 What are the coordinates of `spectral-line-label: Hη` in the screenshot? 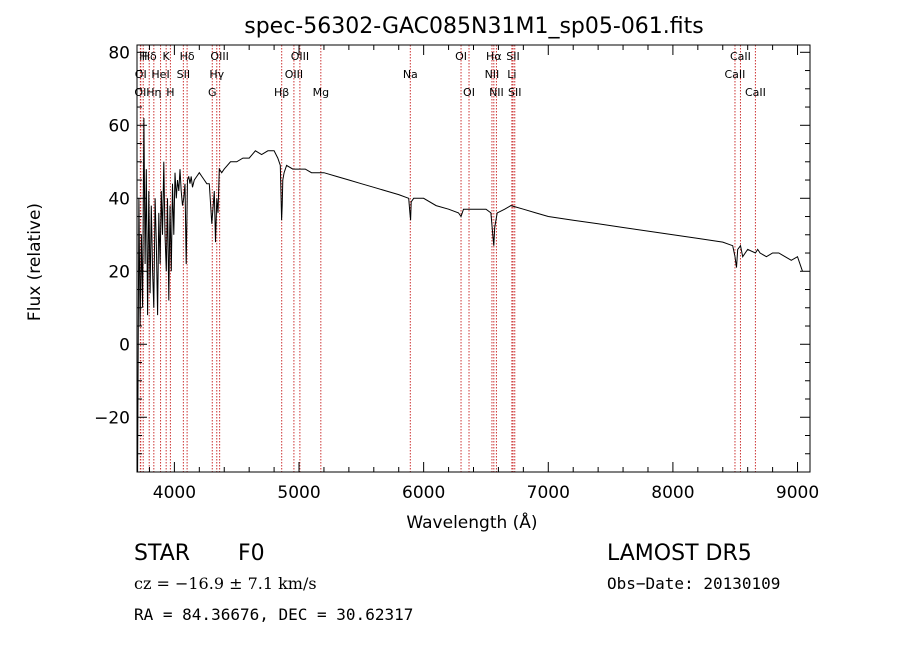 It's located at (153, 92).